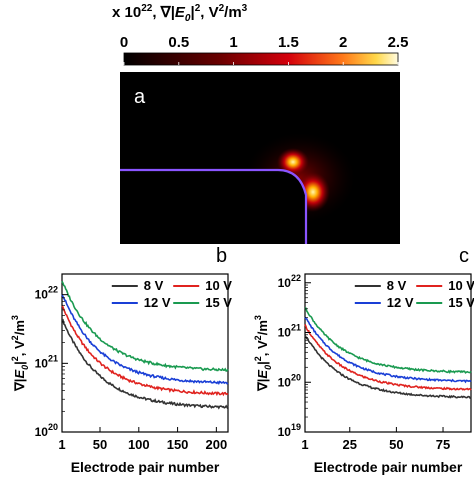  What do you see at coordinates (288, 42) in the screenshot?
I see `colorbar-tick-label: 1.5` at bounding box center [288, 42].